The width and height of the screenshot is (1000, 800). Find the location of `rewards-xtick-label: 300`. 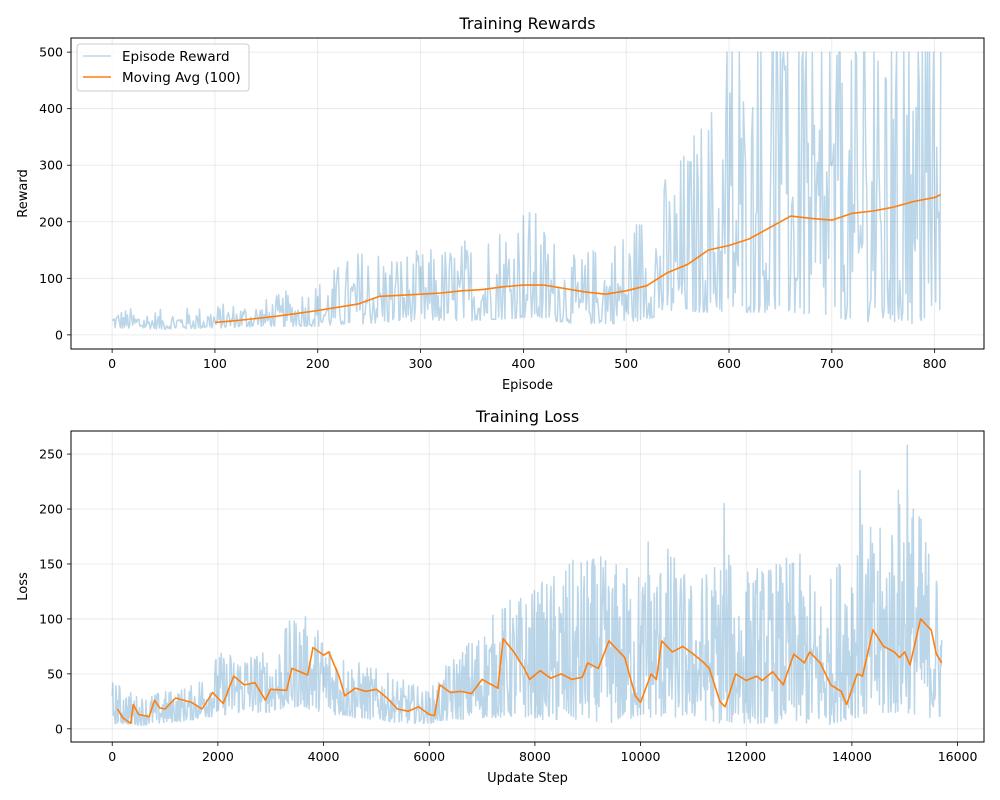

rewards-xtick-label: 300 is located at coordinates (421, 363).